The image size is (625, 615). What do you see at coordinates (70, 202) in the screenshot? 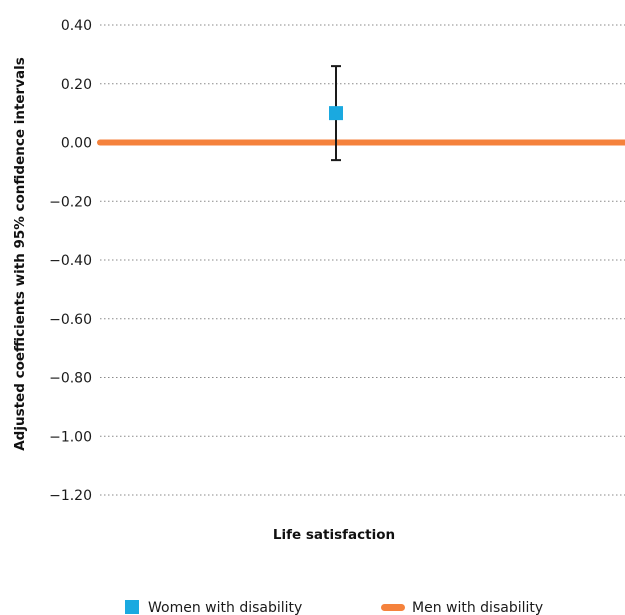
I see `y-tick-label: −0.20` at bounding box center [70, 202].